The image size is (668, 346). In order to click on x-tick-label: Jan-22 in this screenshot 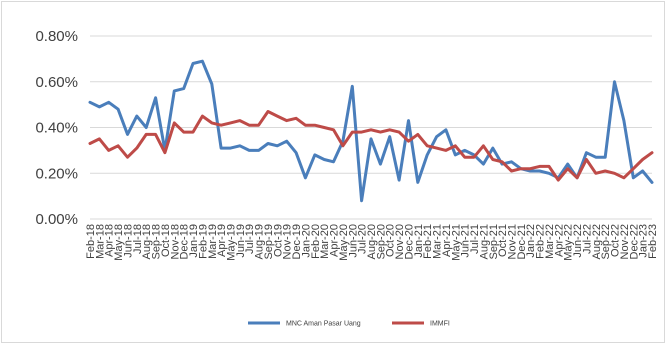, I will do `click(531, 241)`.